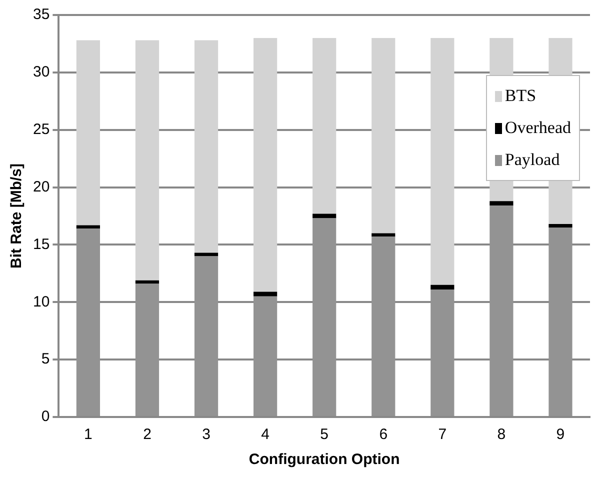  What do you see at coordinates (41, 72) in the screenshot?
I see `y-tick-label: 30` at bounding box center [41, 72].